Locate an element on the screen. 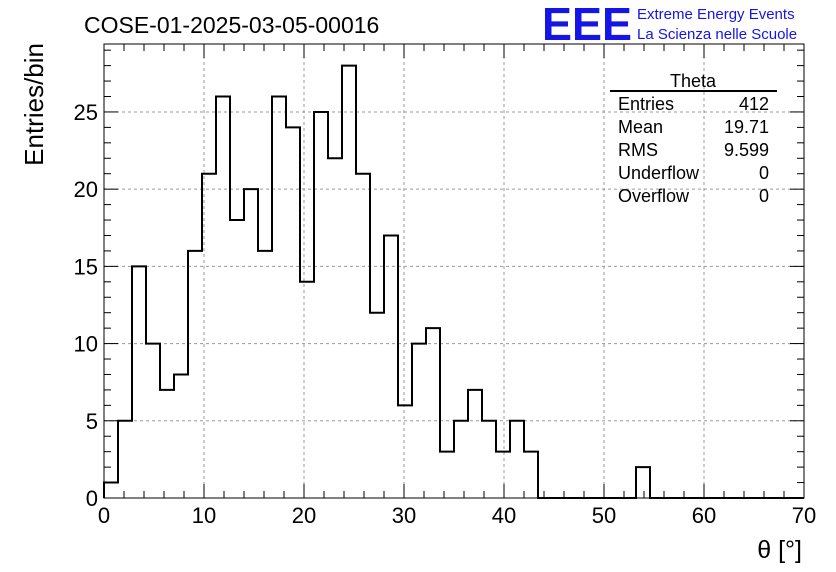  x-tick-label: 0 is located at coordinates (104, 515).